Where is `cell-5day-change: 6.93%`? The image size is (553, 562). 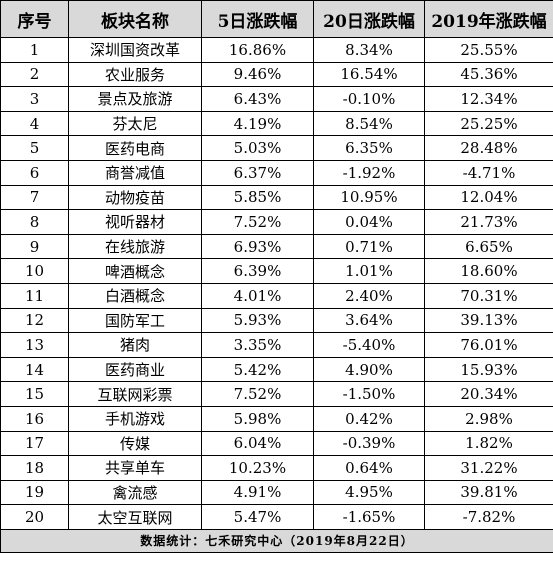
cell-5day-change: 6.93% is located at coordinates (257, 246).